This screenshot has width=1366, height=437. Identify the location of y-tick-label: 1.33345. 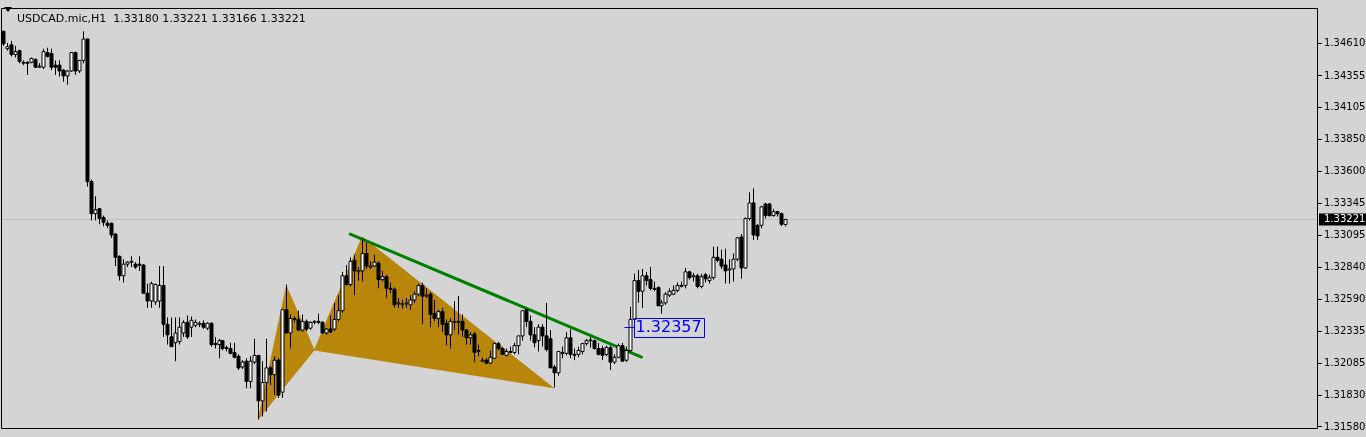
(1345, 203).